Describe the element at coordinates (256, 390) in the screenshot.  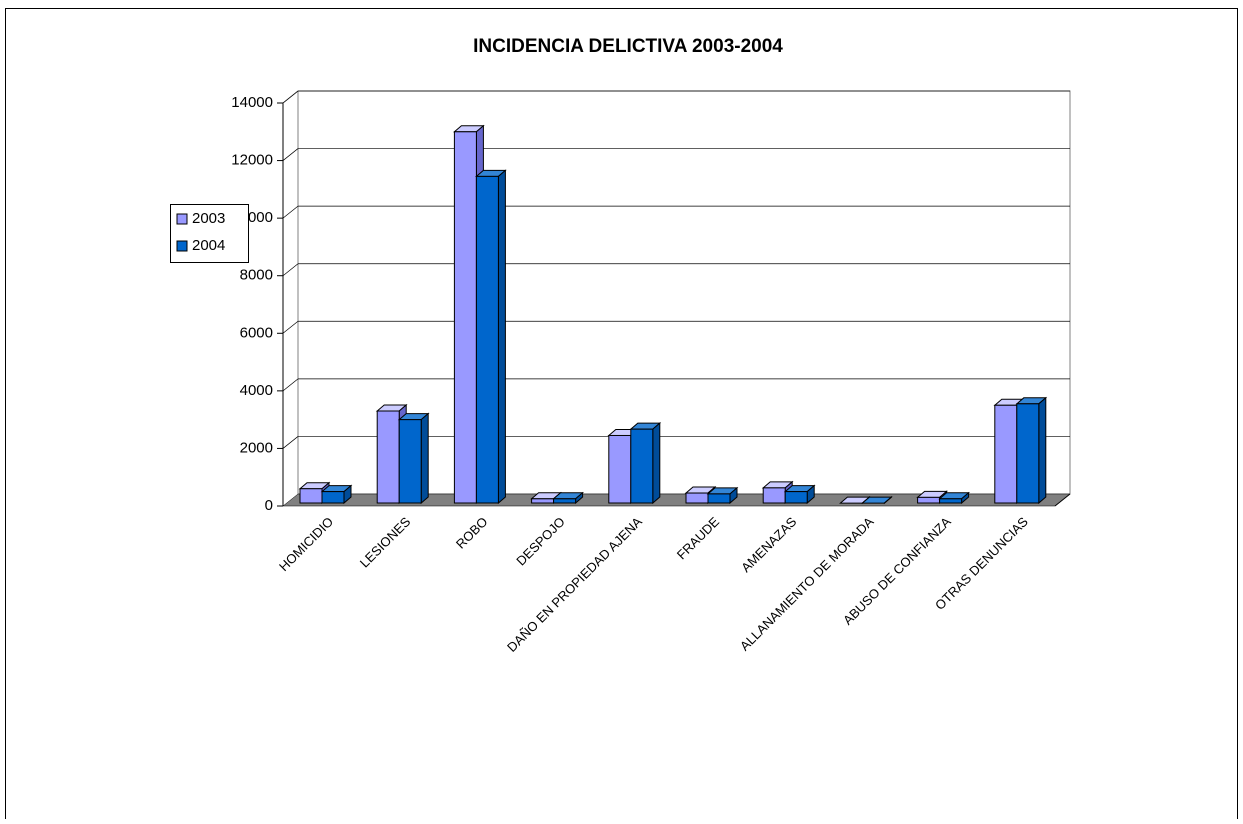
I see `y-tick-label: 4000` at that location.